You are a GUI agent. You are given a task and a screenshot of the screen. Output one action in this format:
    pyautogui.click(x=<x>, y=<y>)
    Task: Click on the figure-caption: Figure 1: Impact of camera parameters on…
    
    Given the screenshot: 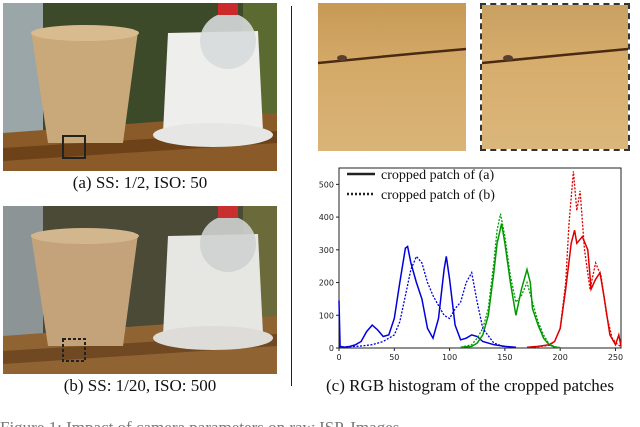 What is the action you would take?
    pyautogui.click(x=320, y=412)
    